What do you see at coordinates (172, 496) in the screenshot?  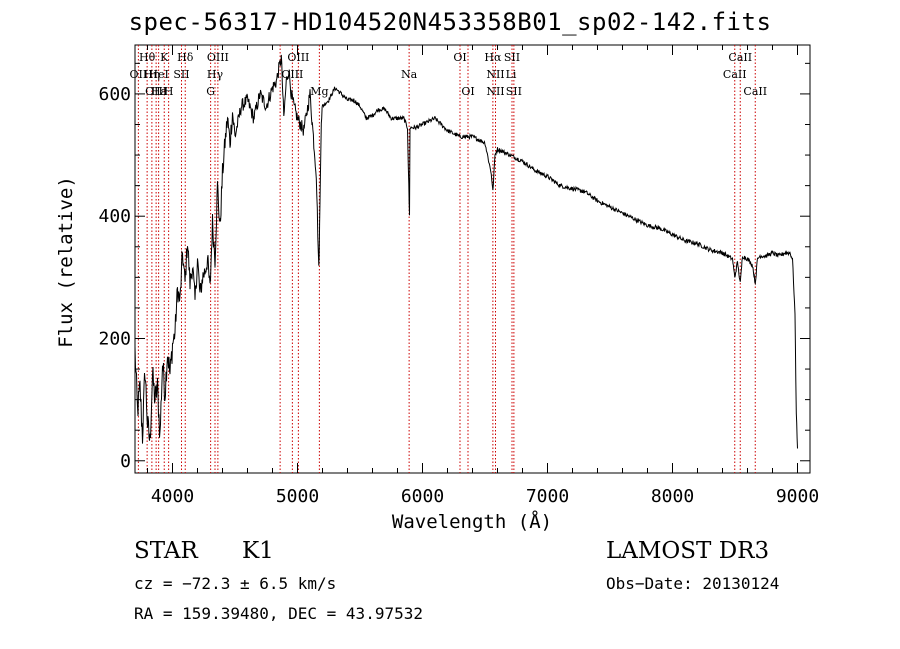 I see `x-tick-label: 4000` at bounding box center [172, 496].